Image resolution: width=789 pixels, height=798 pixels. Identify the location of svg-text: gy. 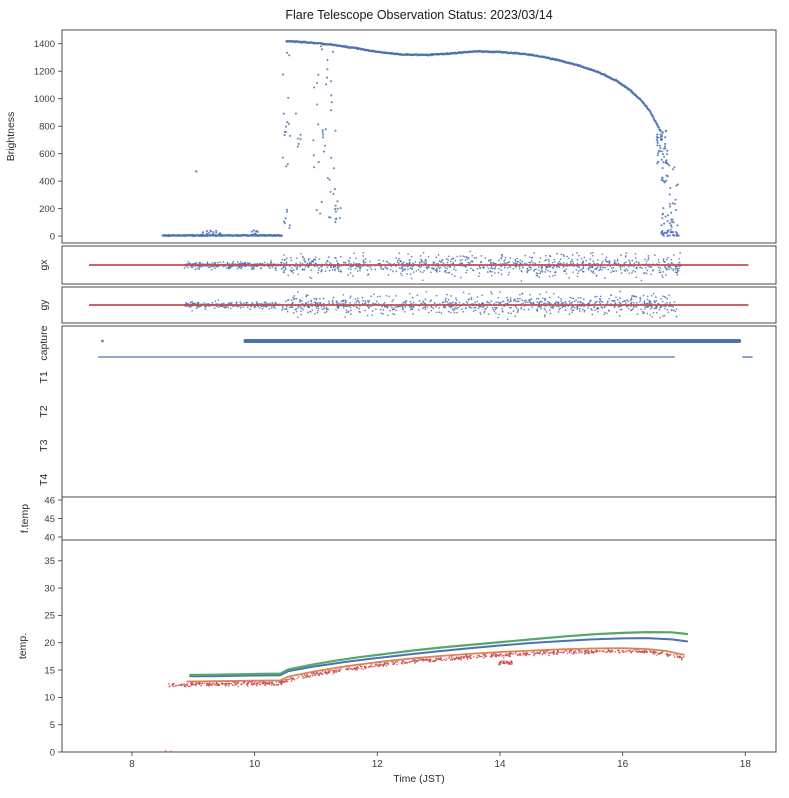
(44, 305).